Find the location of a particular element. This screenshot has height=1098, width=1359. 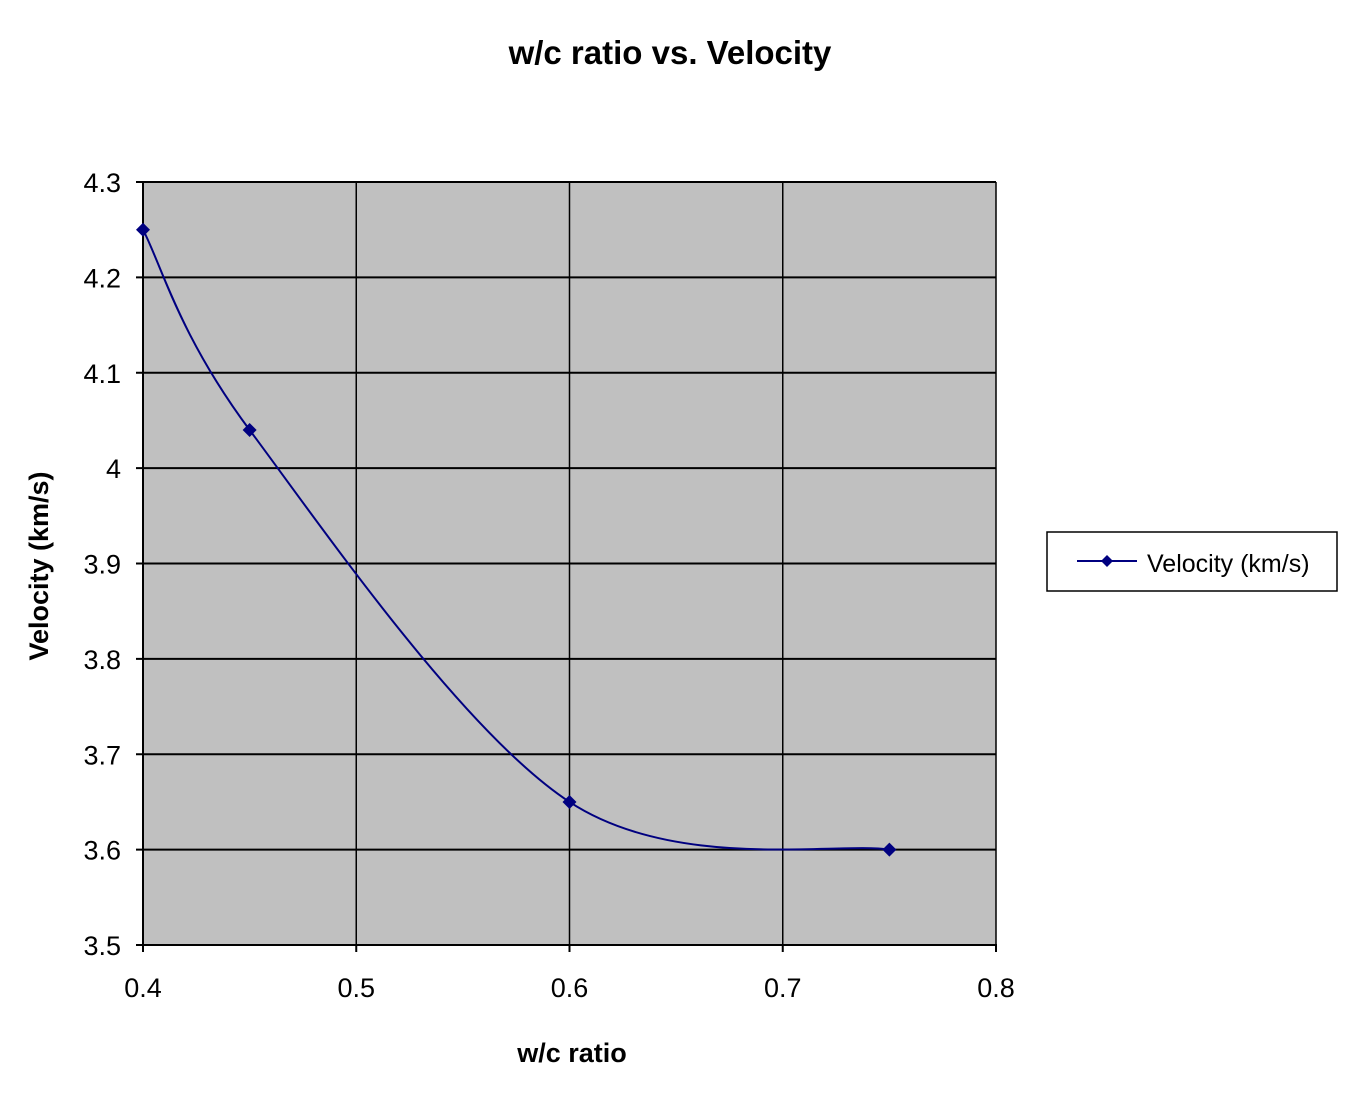

y-tick-label: 3.8 is located at coordinates (102, 660).